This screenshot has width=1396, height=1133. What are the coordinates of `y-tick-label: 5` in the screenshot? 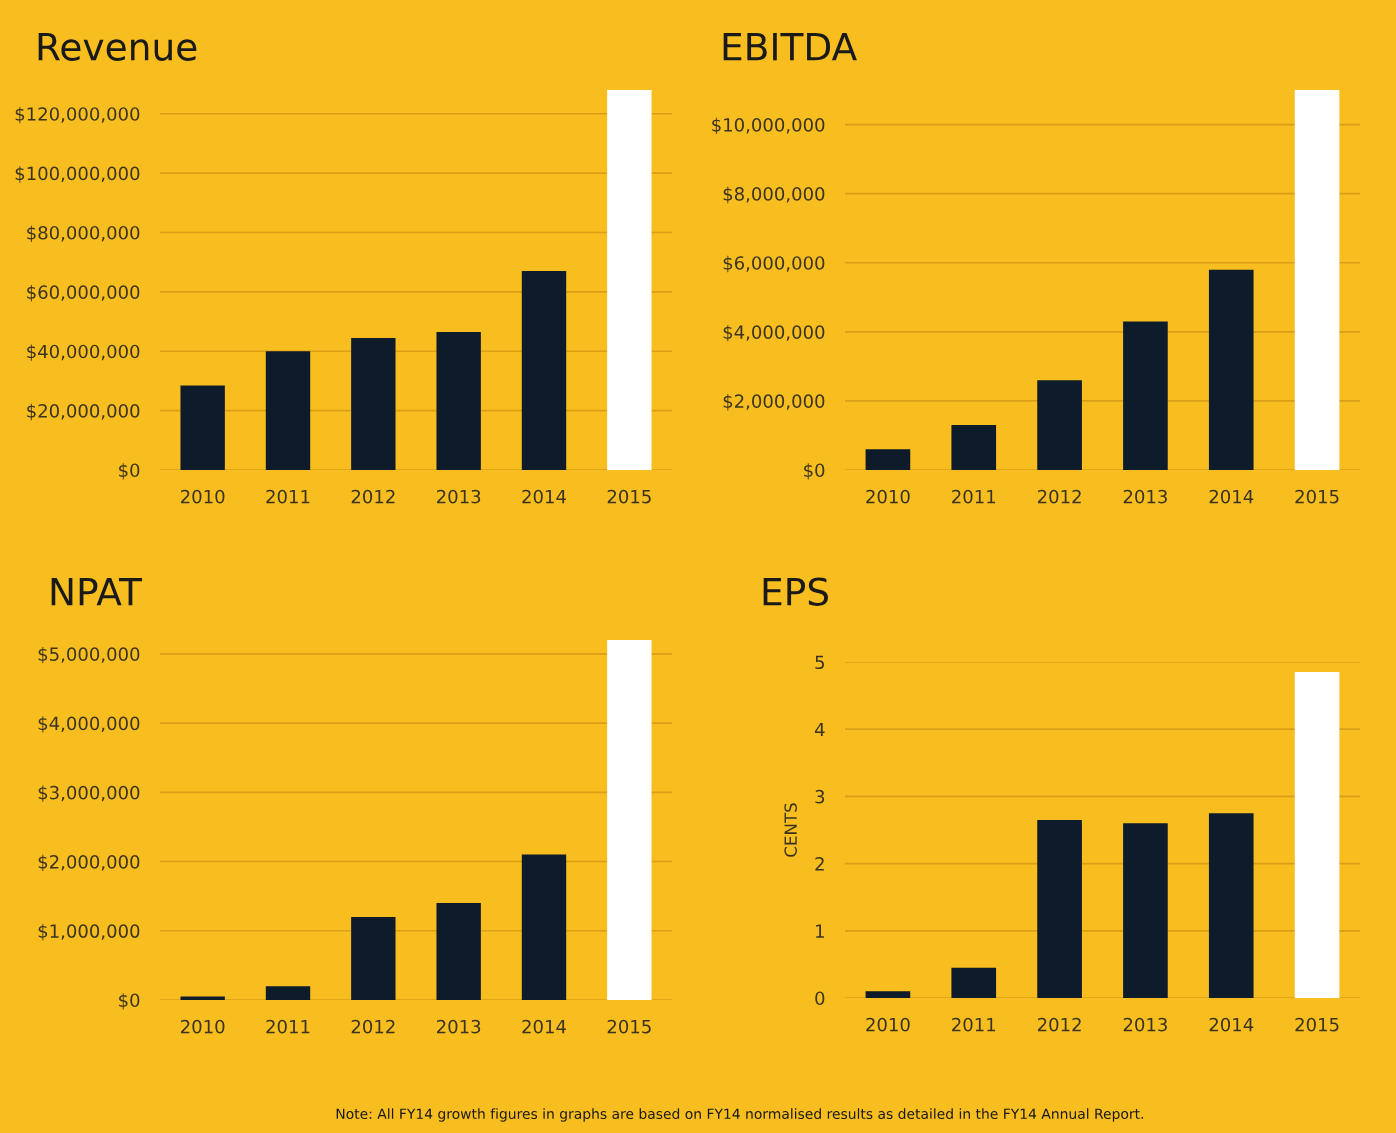 It's located at (819, 662).